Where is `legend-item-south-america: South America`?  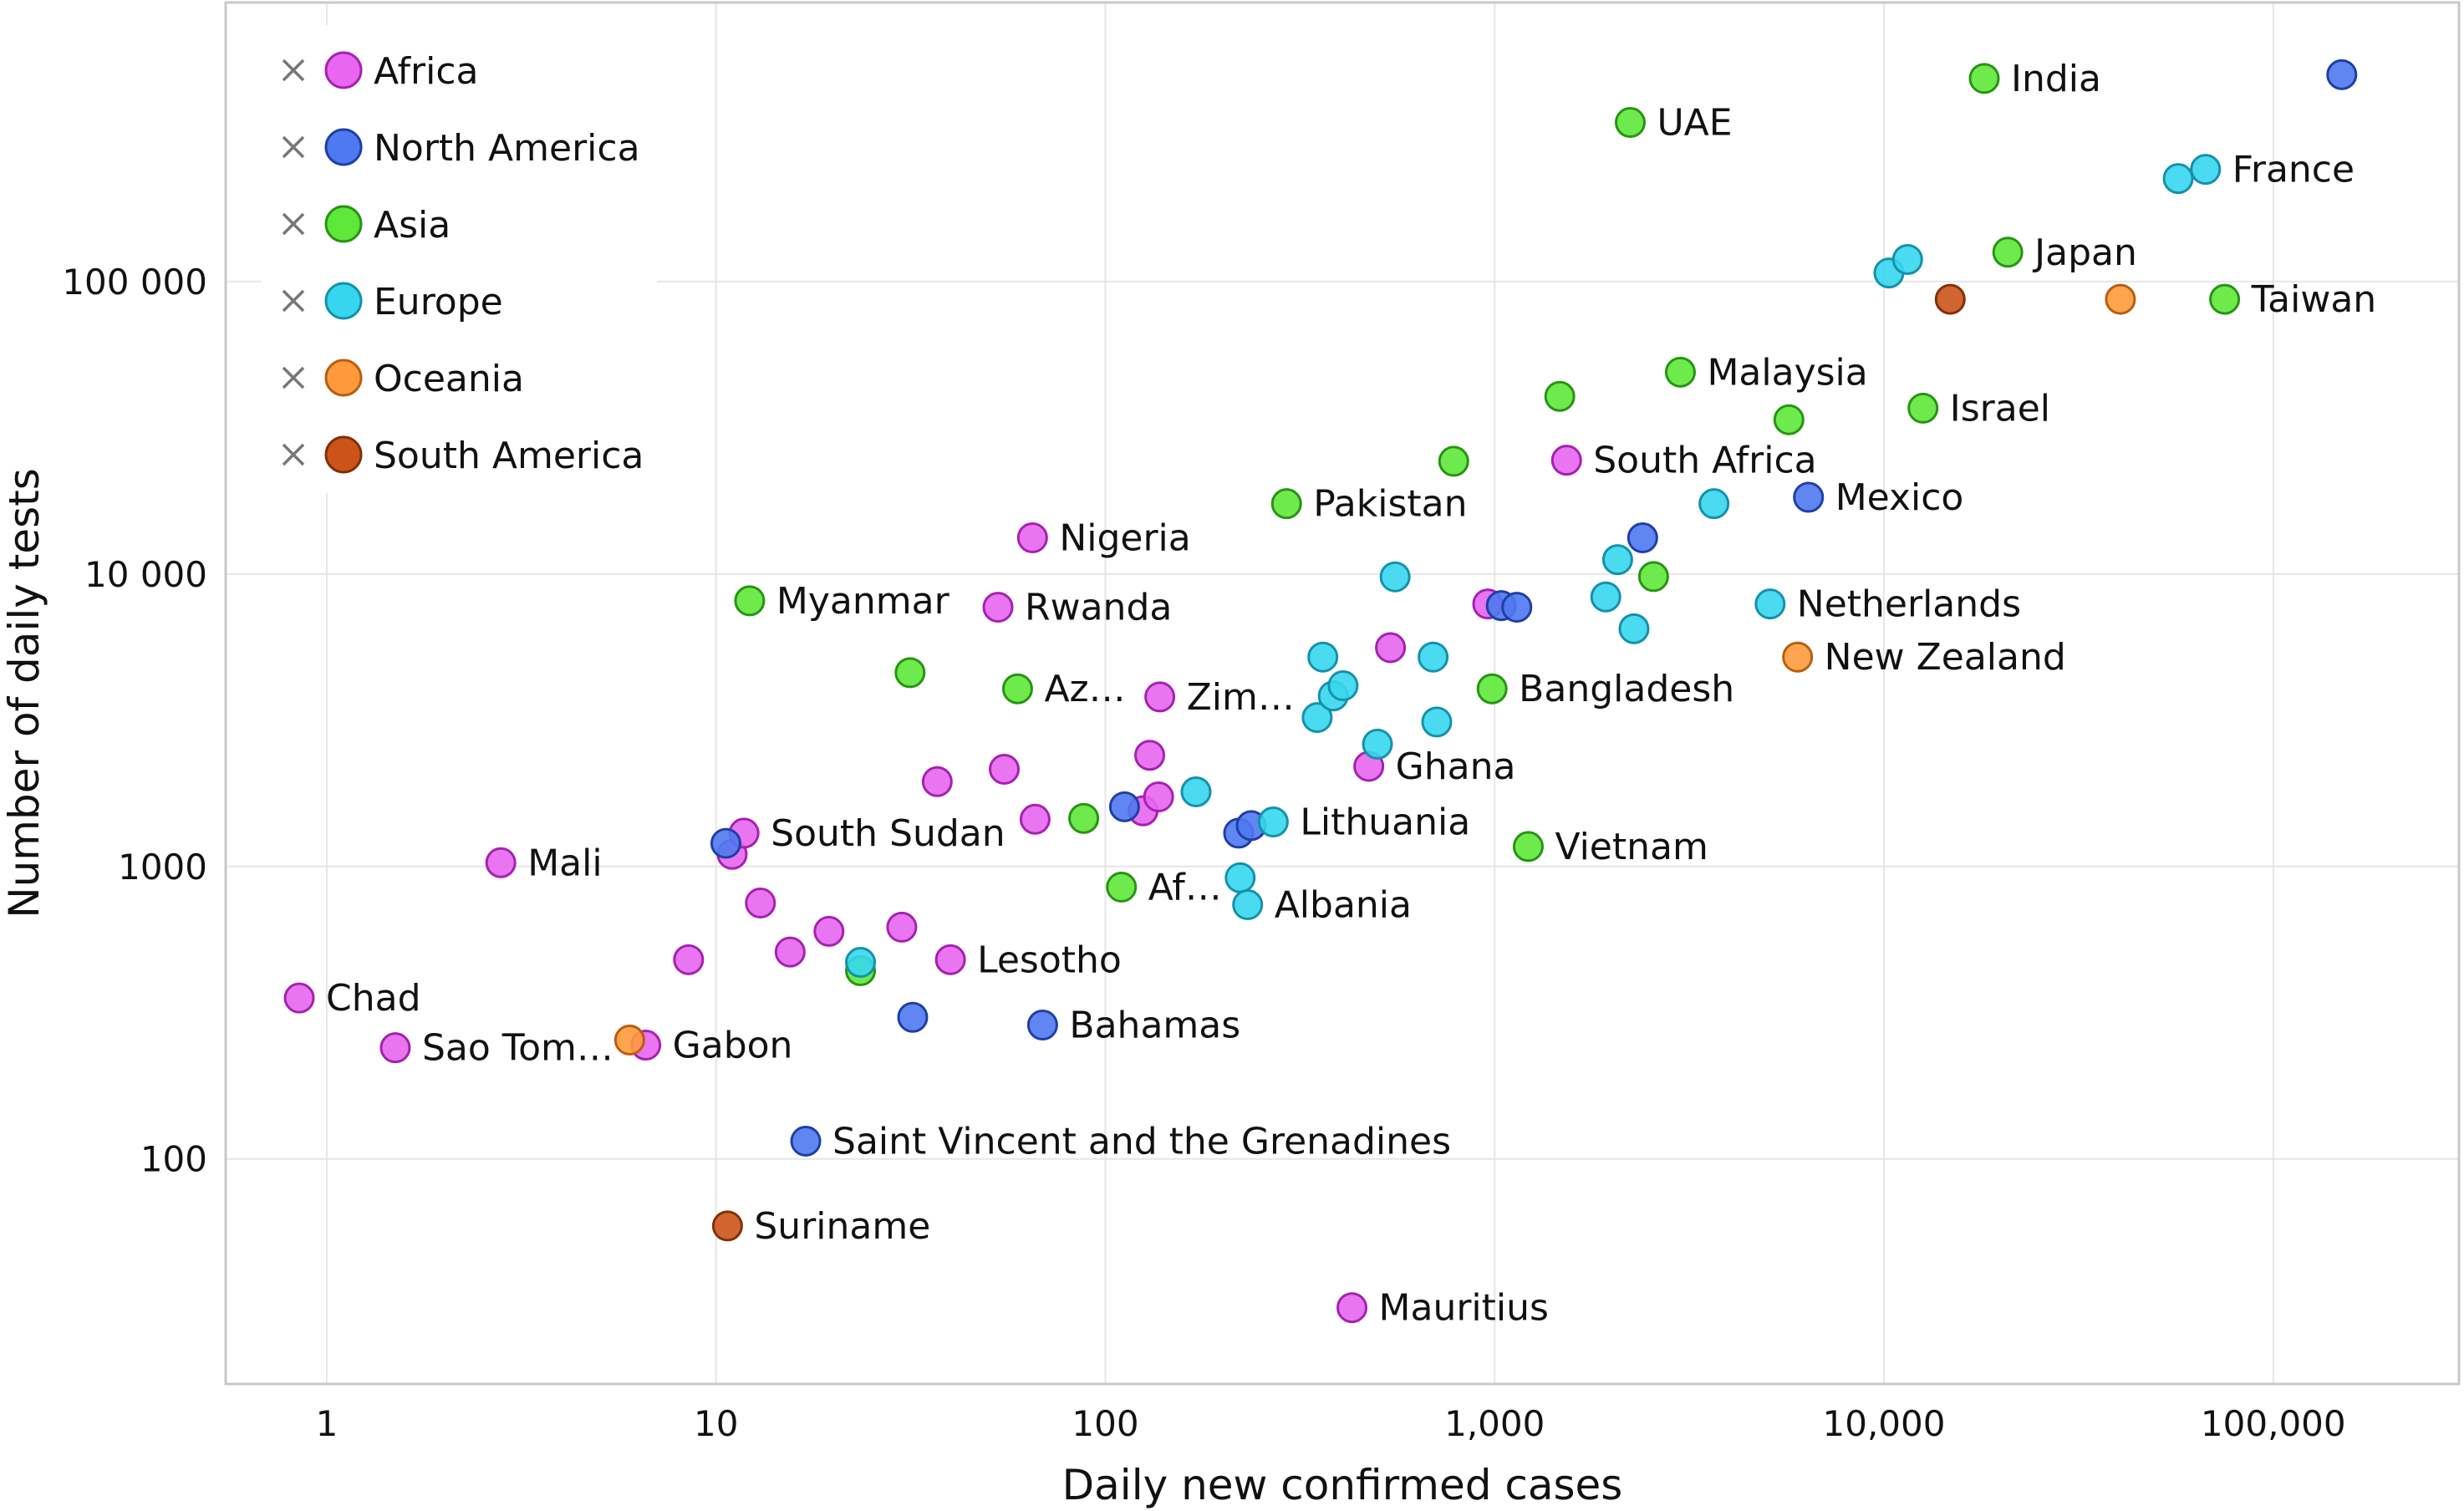 legend-item-south-america: South America is located at coordinates (463, 456).